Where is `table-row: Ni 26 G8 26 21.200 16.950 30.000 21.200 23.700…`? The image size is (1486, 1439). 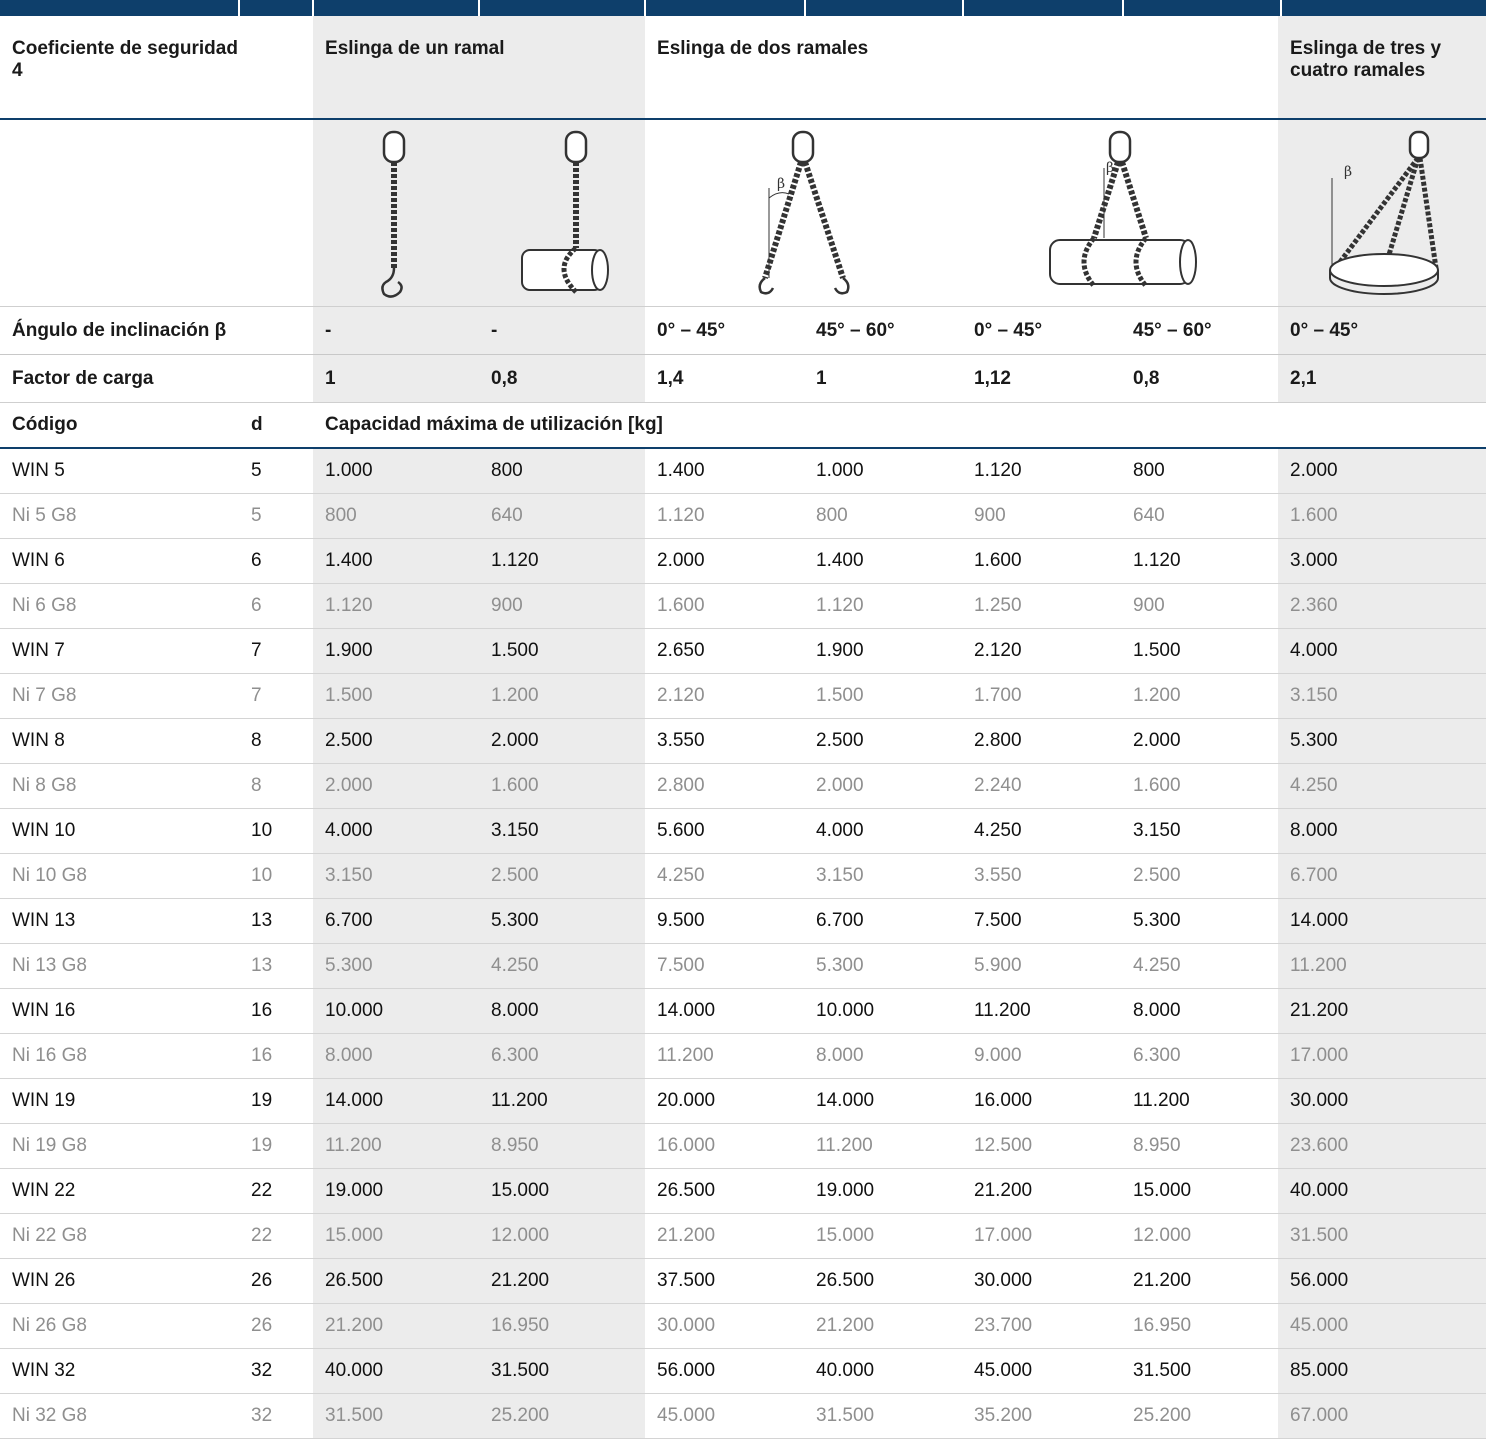
table-row: Ni 26 G8 26 21.200 16.950 30.000 21.200 23.700… is located at coordinates (743, 1326).